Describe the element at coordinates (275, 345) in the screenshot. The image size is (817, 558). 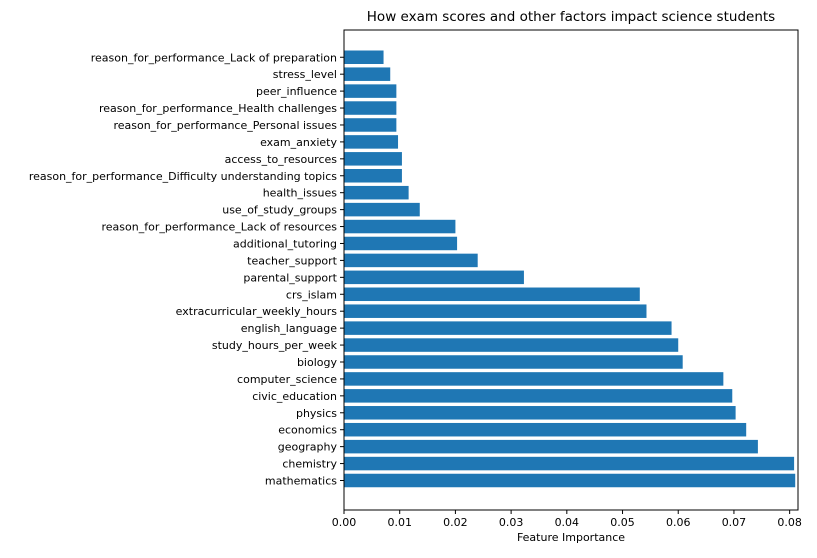
I see `category-label-8: study_hours_per_week` at that location.